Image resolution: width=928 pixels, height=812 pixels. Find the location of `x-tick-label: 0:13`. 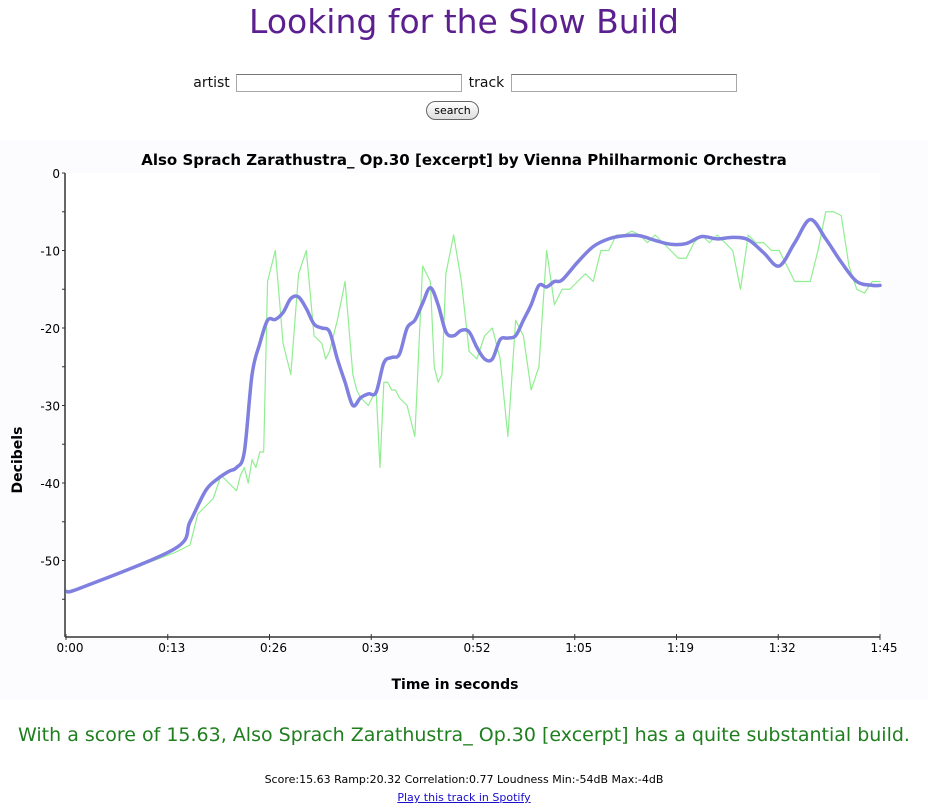

x-tick-label: 0:13 is located at coordinates (171, 648).